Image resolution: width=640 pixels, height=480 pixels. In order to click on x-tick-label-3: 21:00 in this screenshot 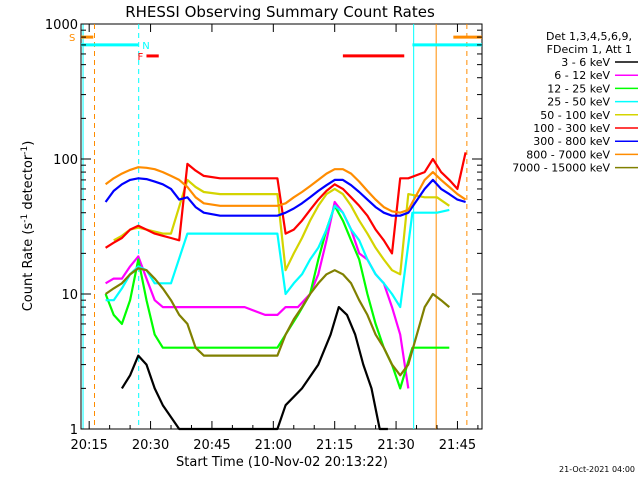, I will do `click(273, 445)`.